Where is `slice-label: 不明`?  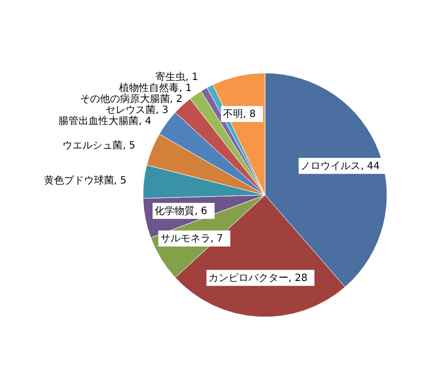 slice-label: 不明 is located at coordinates (233, 114).